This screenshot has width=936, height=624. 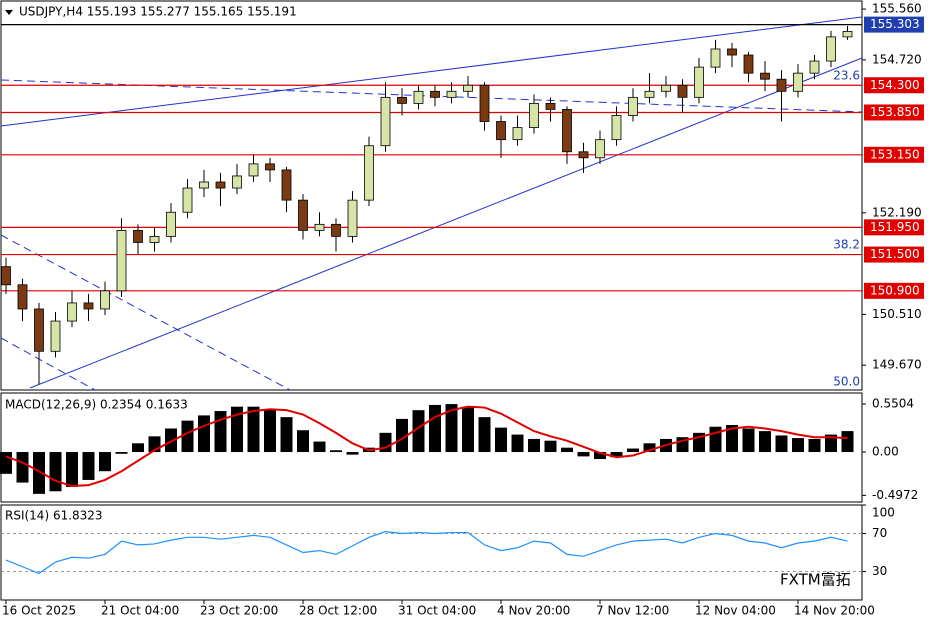 I want to click on y-tick-label: 0.00, so click(x=885, y=452).